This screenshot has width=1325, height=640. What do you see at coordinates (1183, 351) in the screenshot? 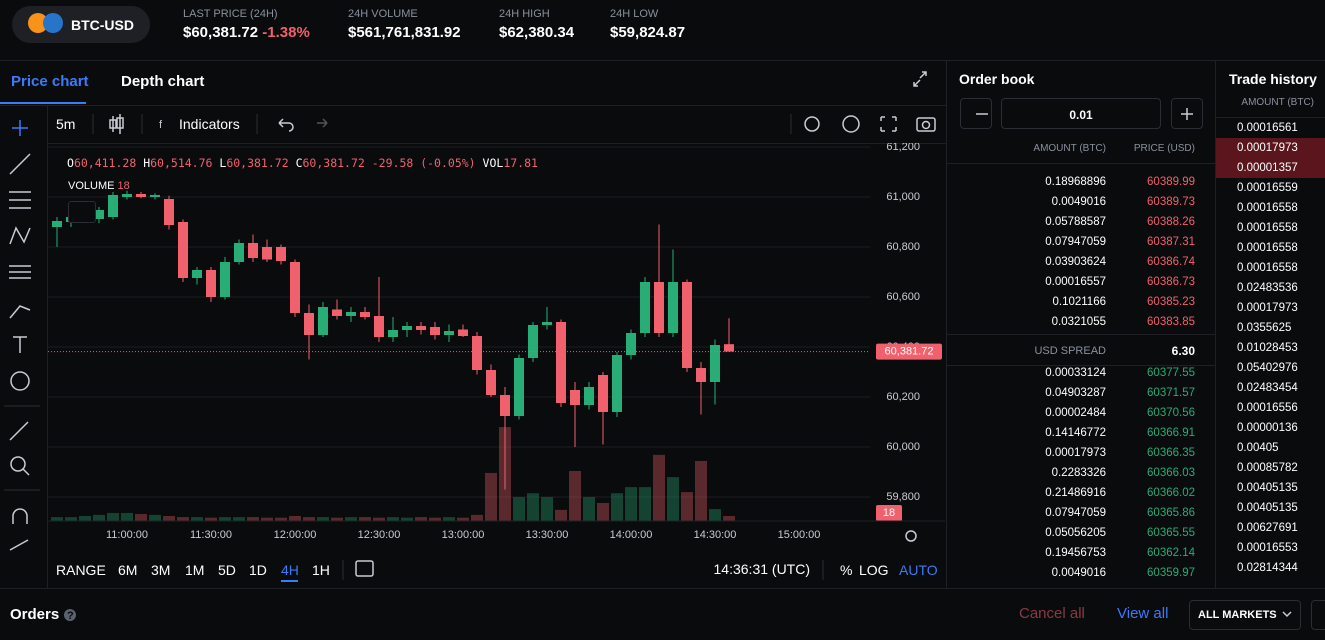
I see `spread: 6.30` at bounding box center [1183, 351].